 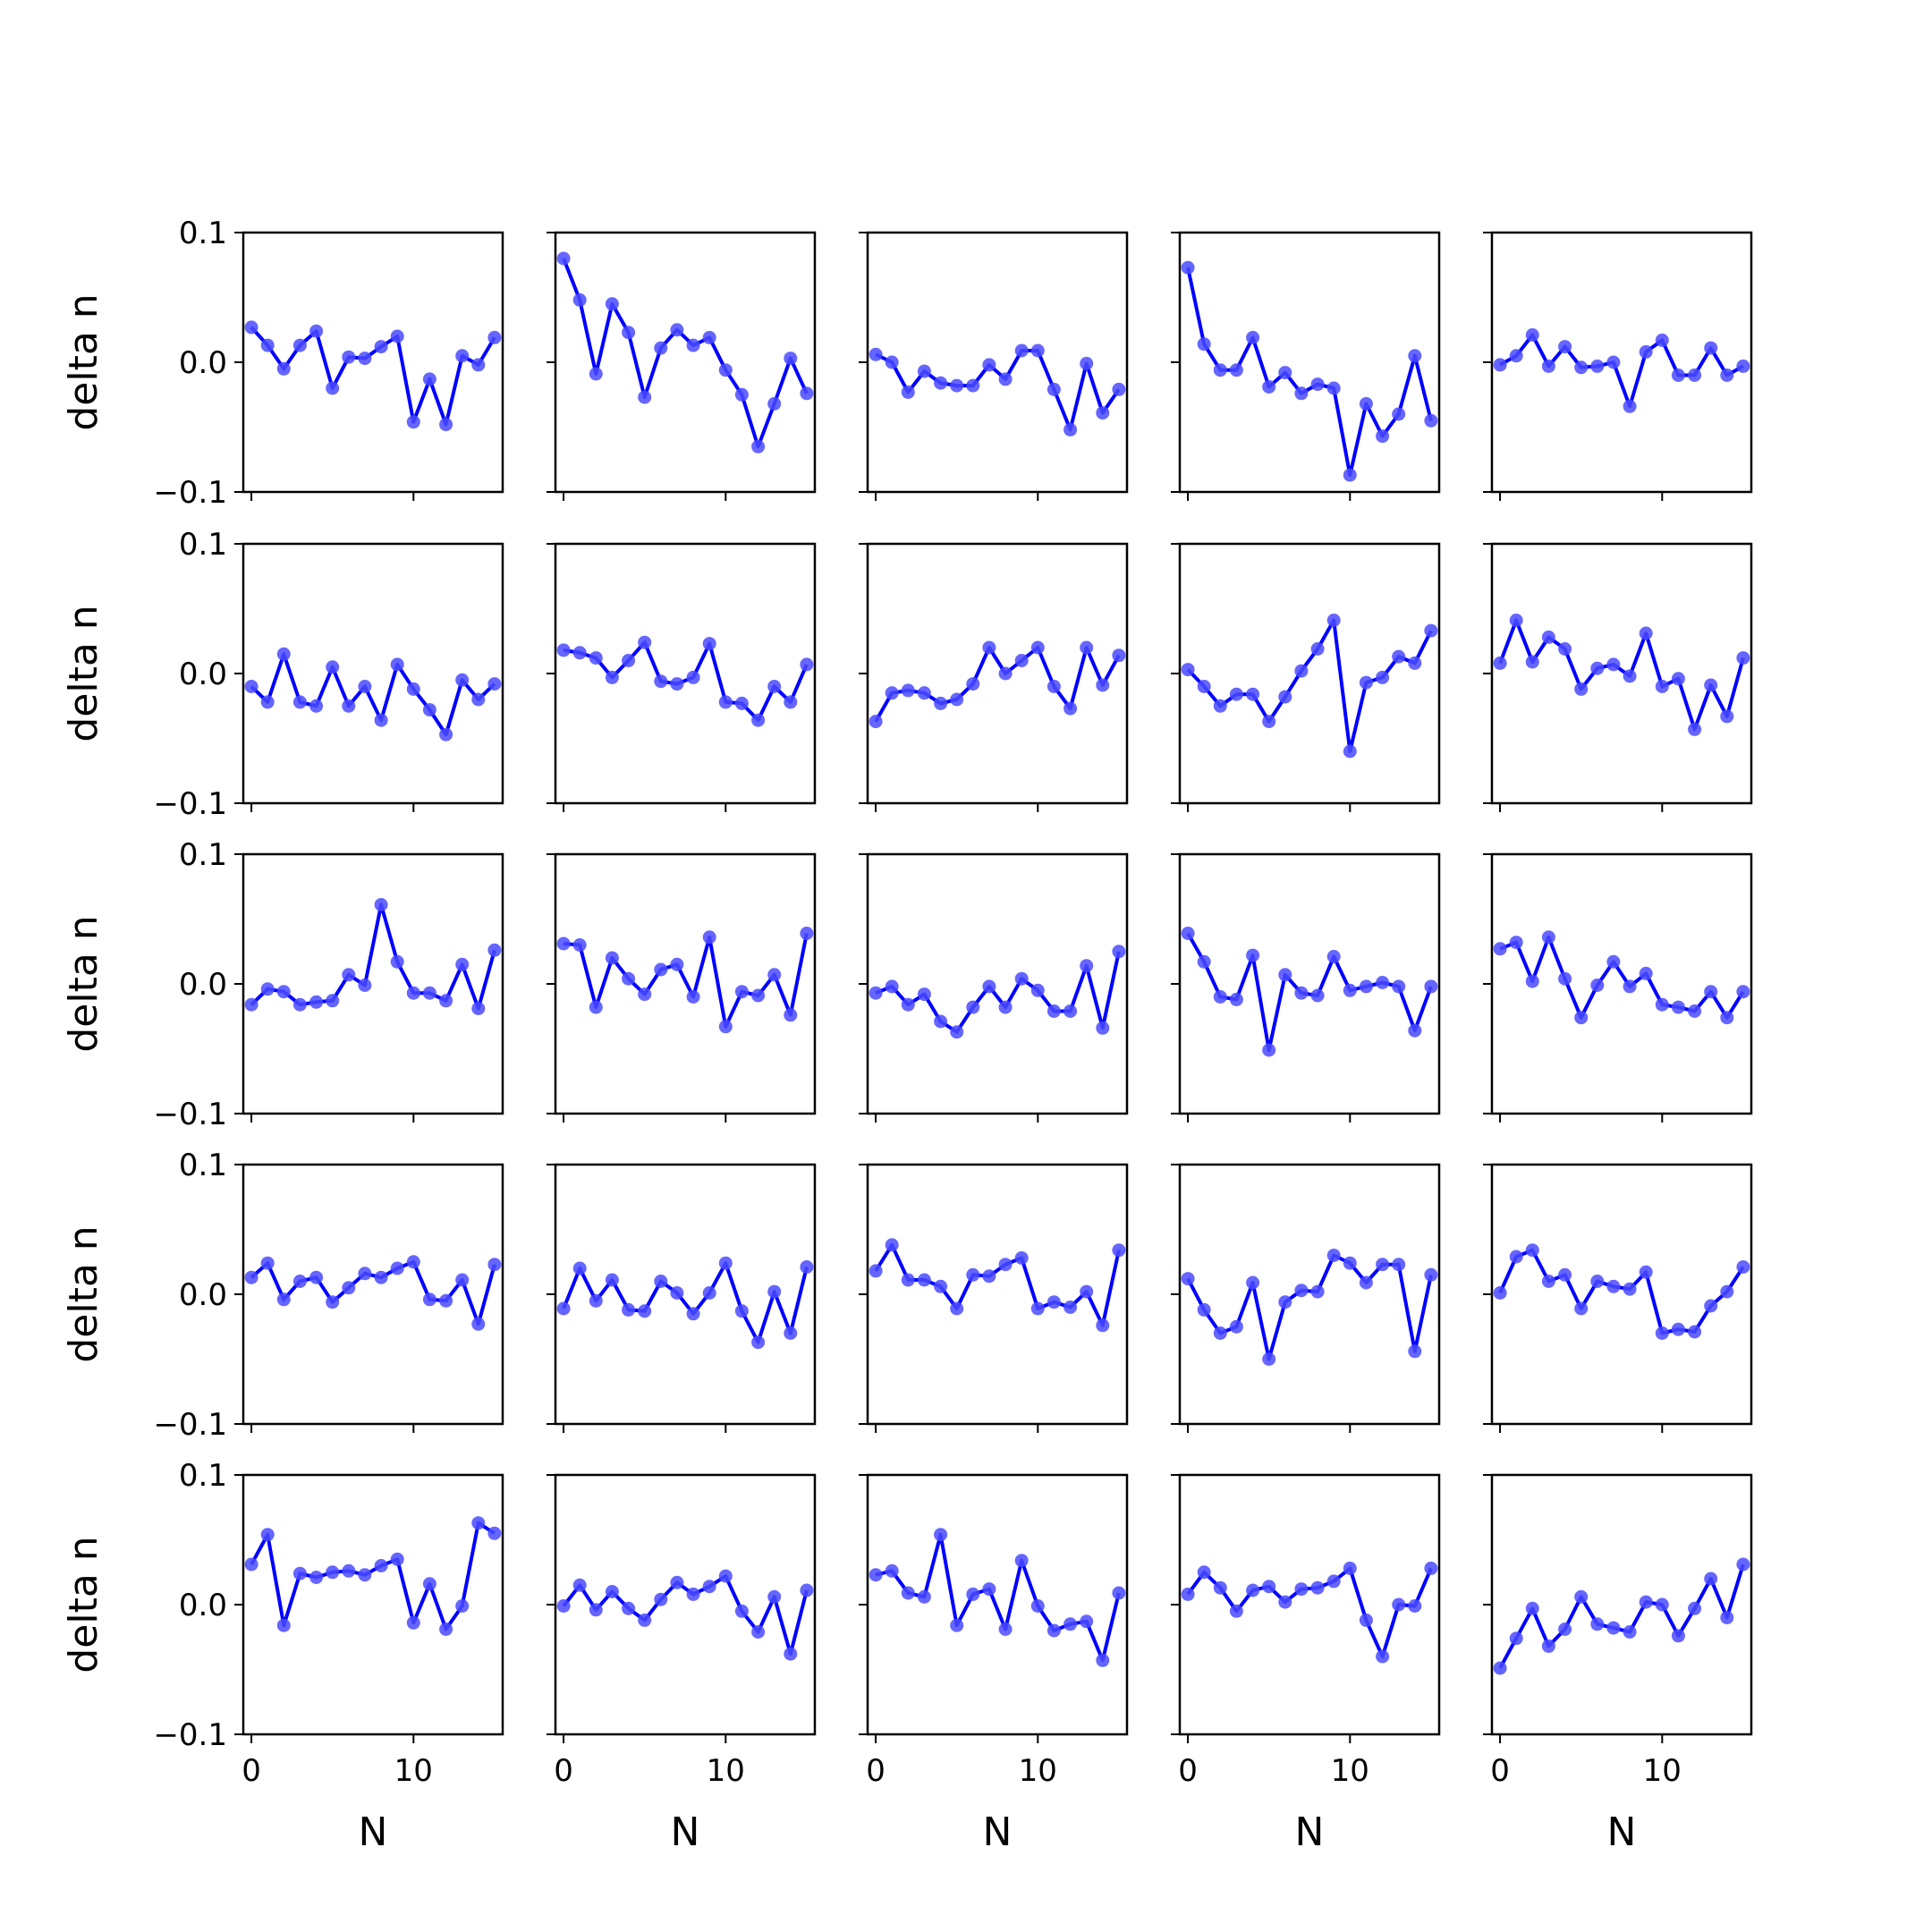 I want to click on y-tick-label: 0.1, so click(x=203, y=1165).